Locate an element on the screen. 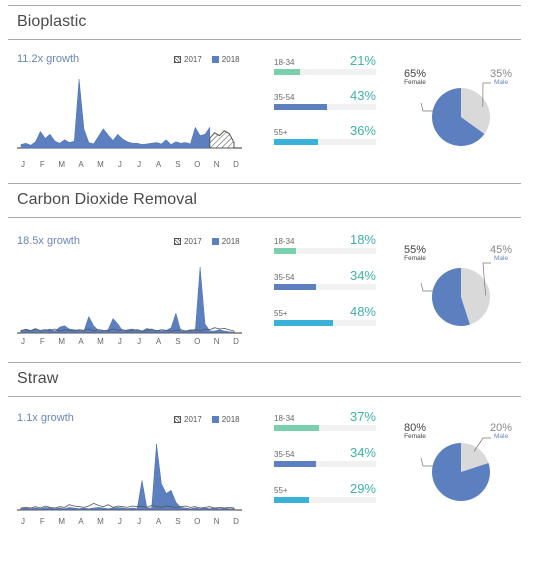  growth-label: 18.5x growth is located at coordinates (48, 241).